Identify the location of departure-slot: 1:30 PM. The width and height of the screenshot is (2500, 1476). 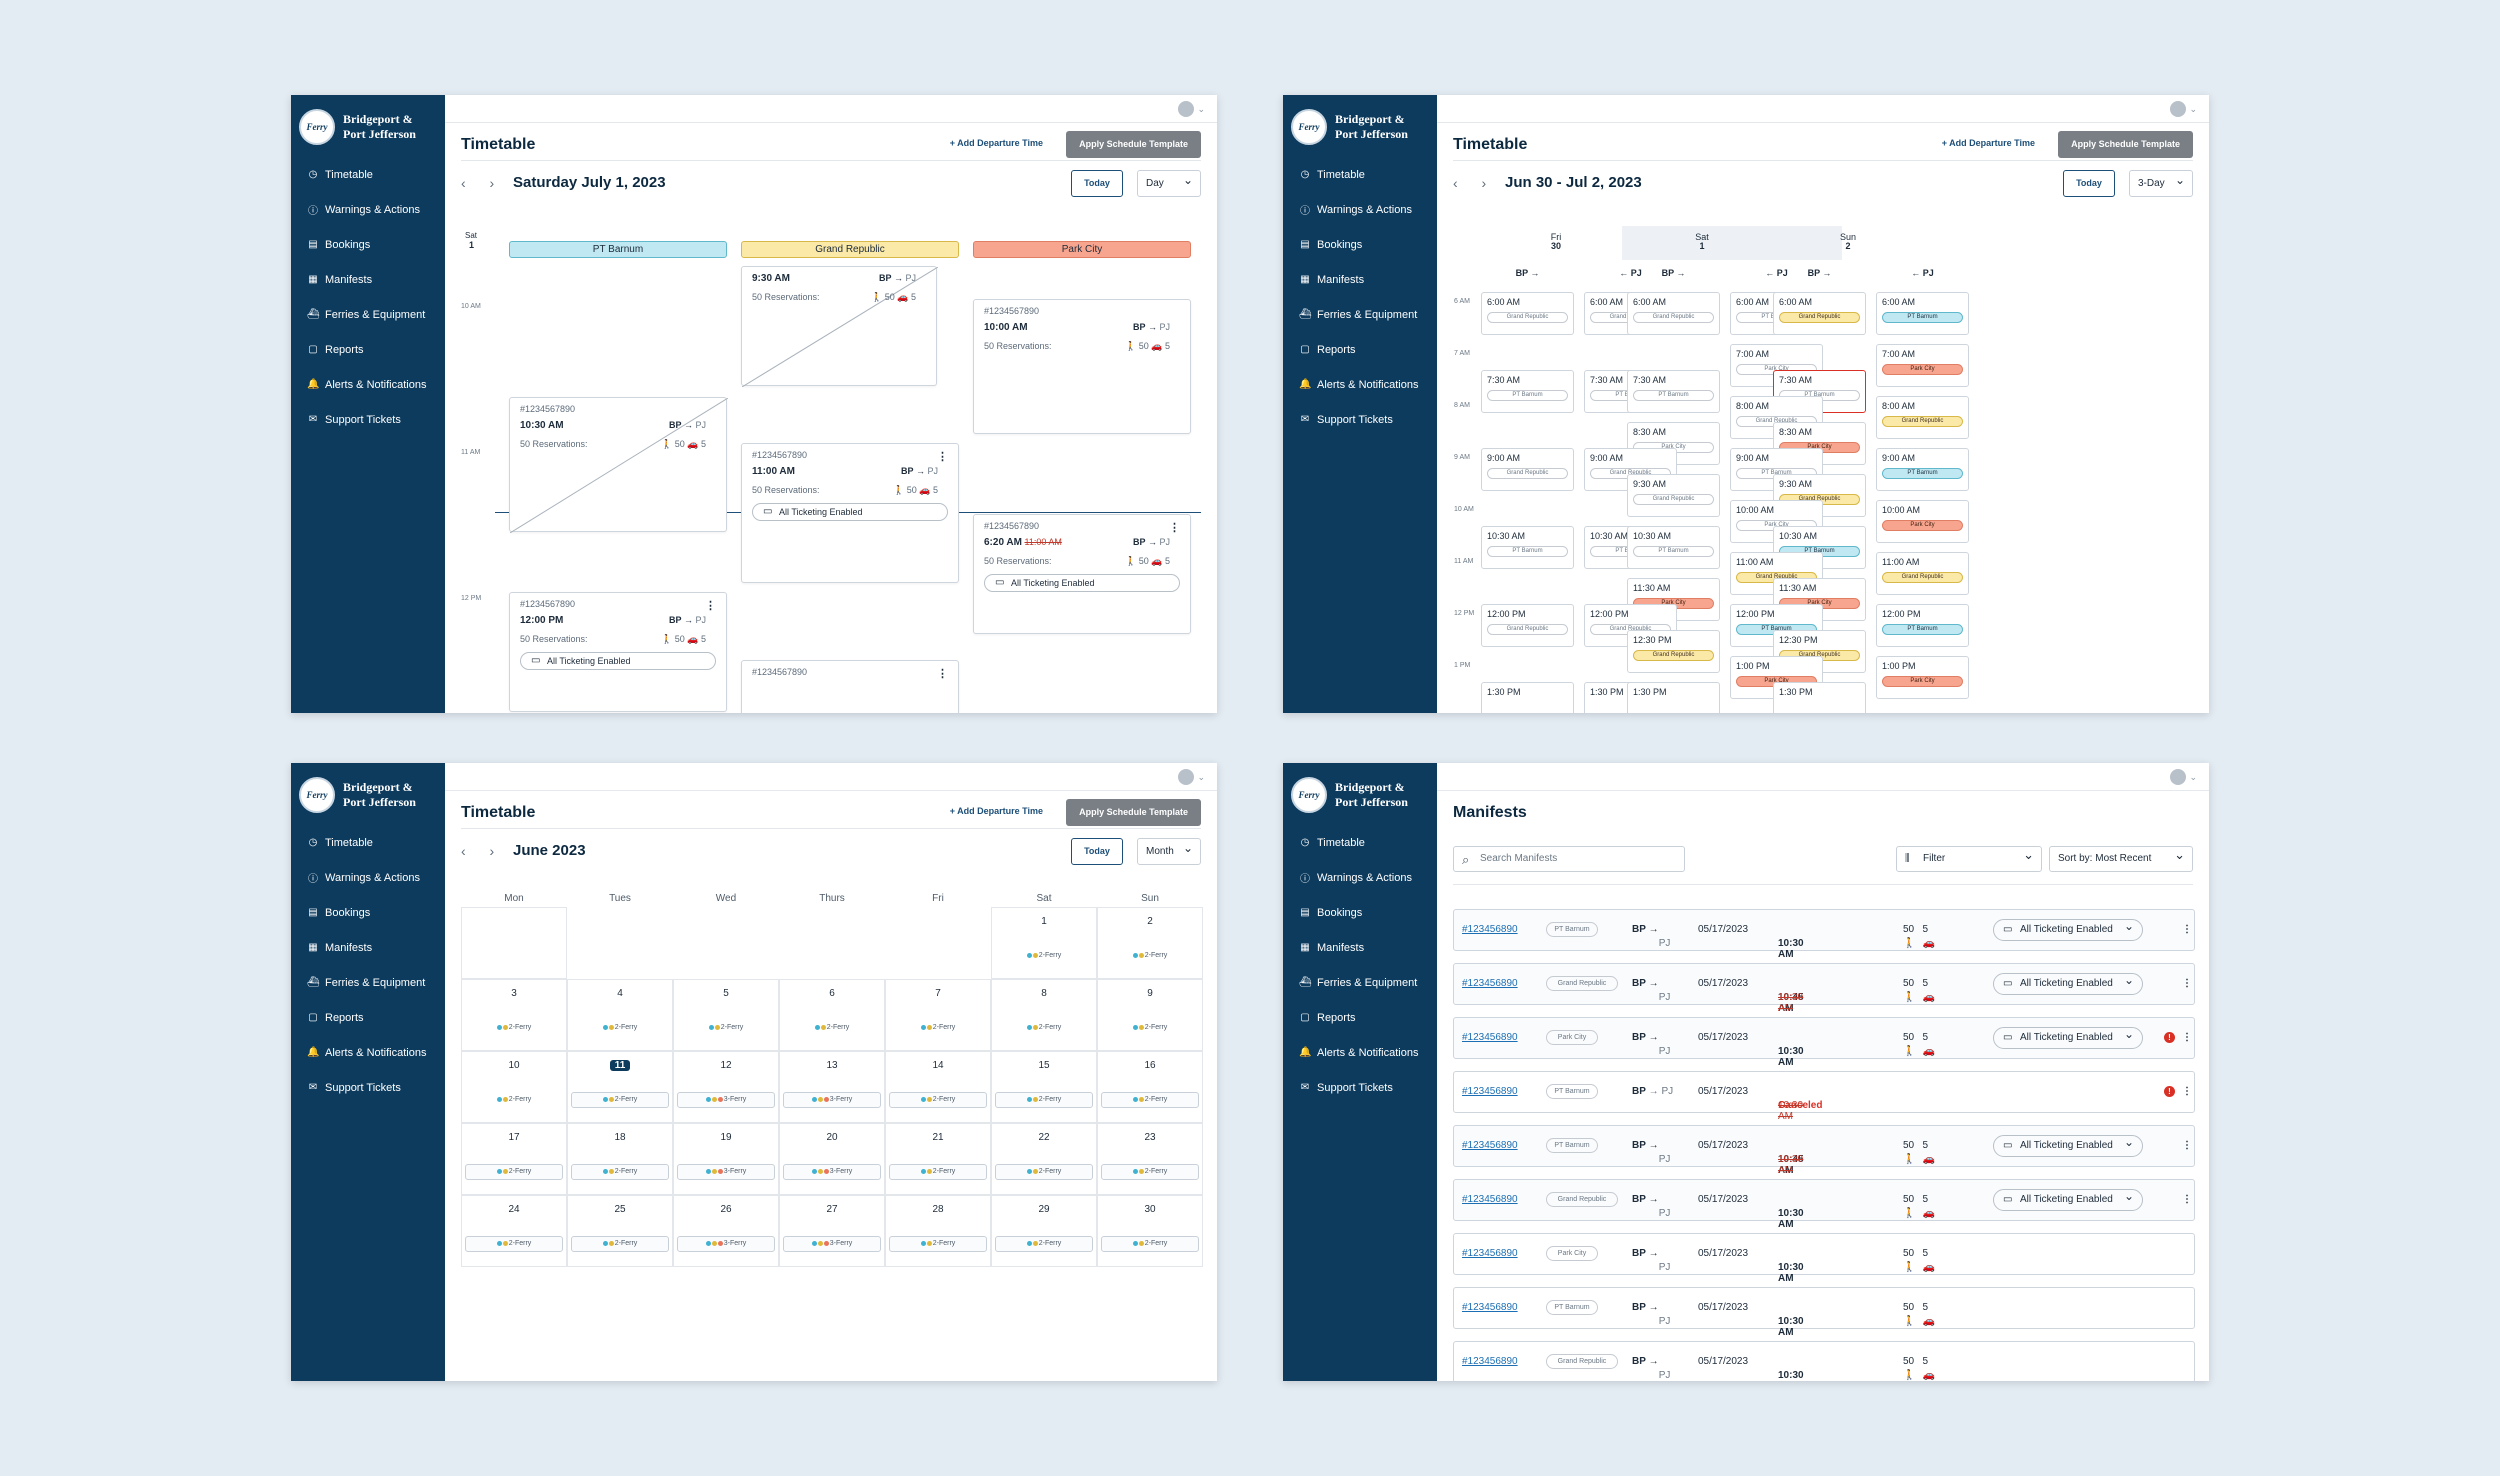
(1527, 697).